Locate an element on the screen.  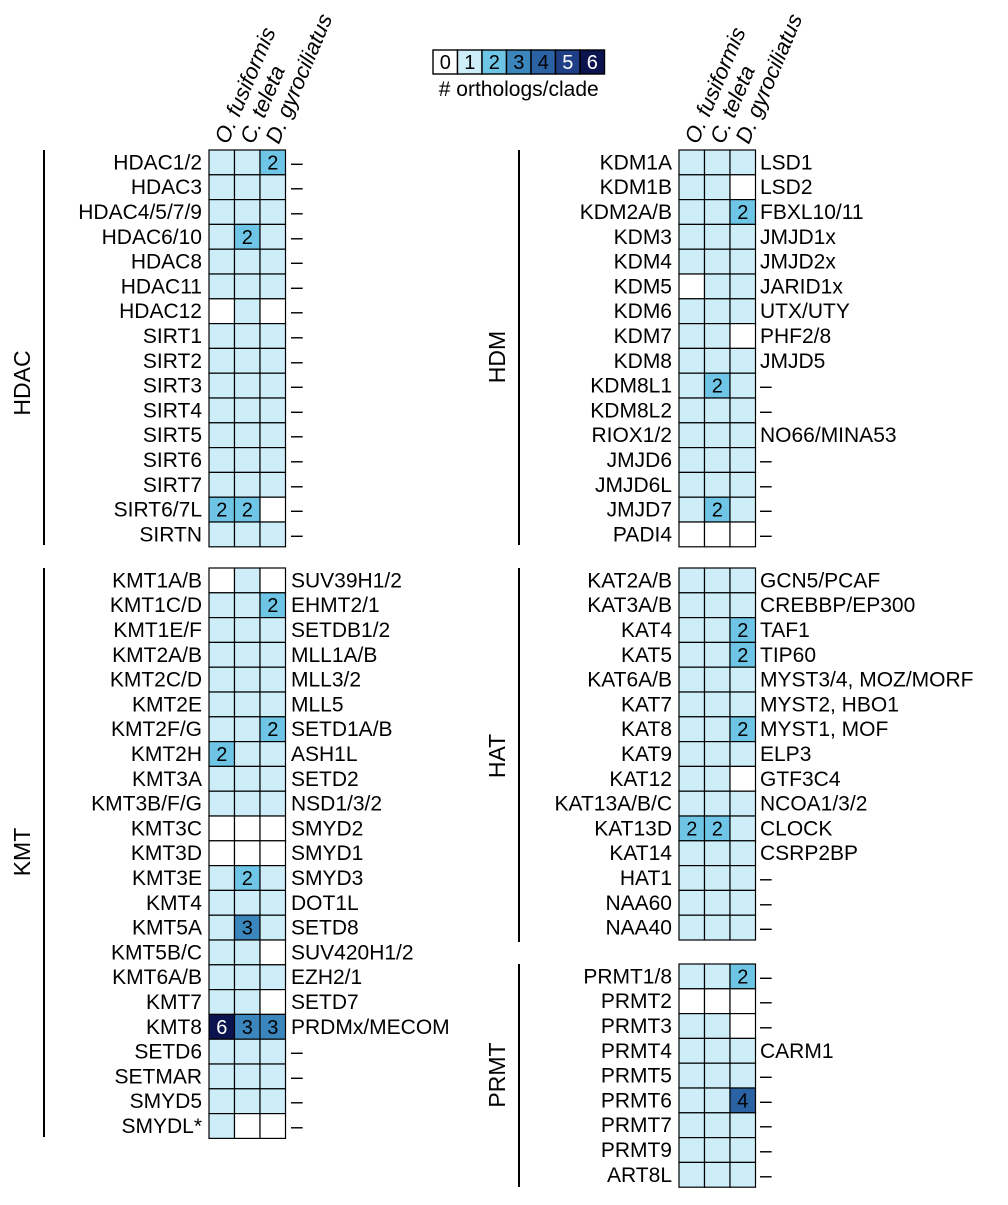
gene-label-kmt-14: KMT4 is located at coordinates (174, 903).